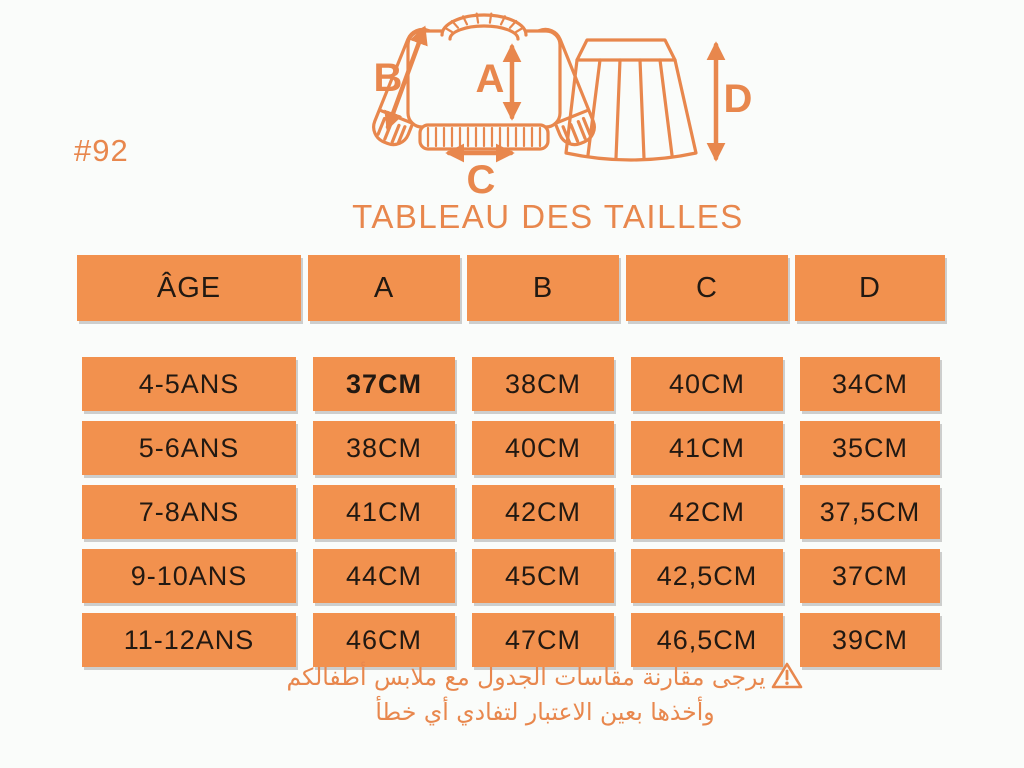 The image size is (1024, 768). Describe the element at coordinates (384, 288) in the screenshot. I see `header-cell-a: A` at that location.